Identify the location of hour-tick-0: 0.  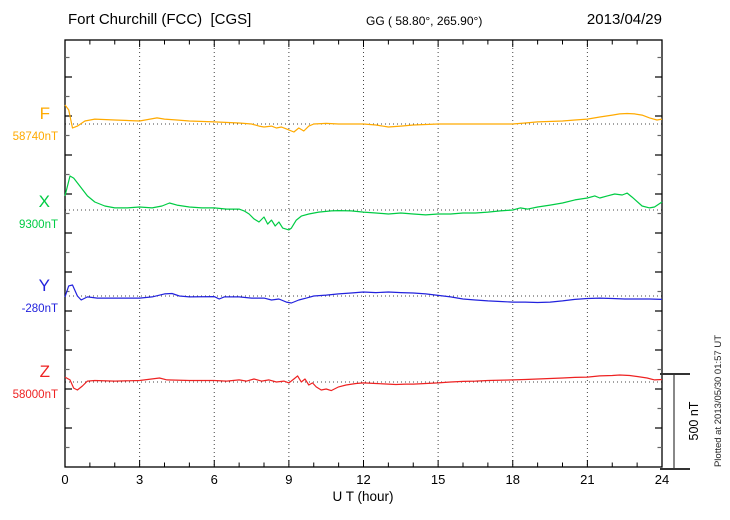
(65, 479).